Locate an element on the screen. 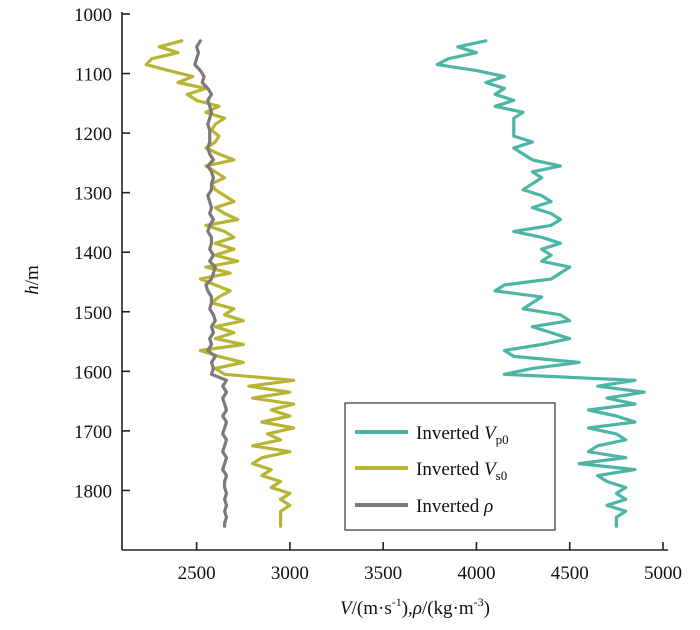 This screenshot has height=630, width=700. legend-entry-rho: Inverted ρ is located at coordinates (424, 506).